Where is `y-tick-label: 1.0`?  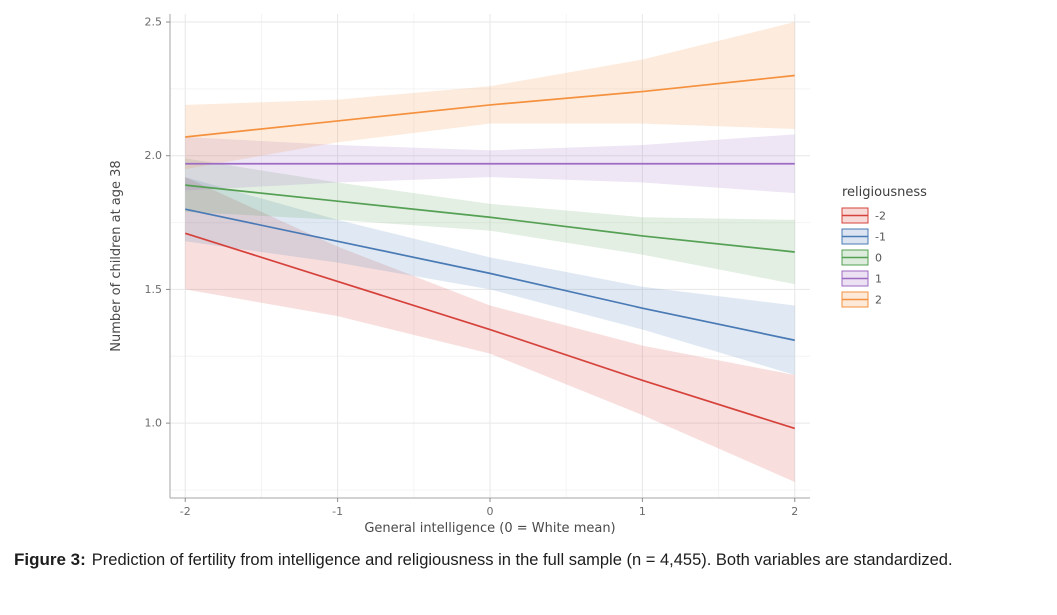 y-tick-label: 1.0 is located at coordinates (154, 423).